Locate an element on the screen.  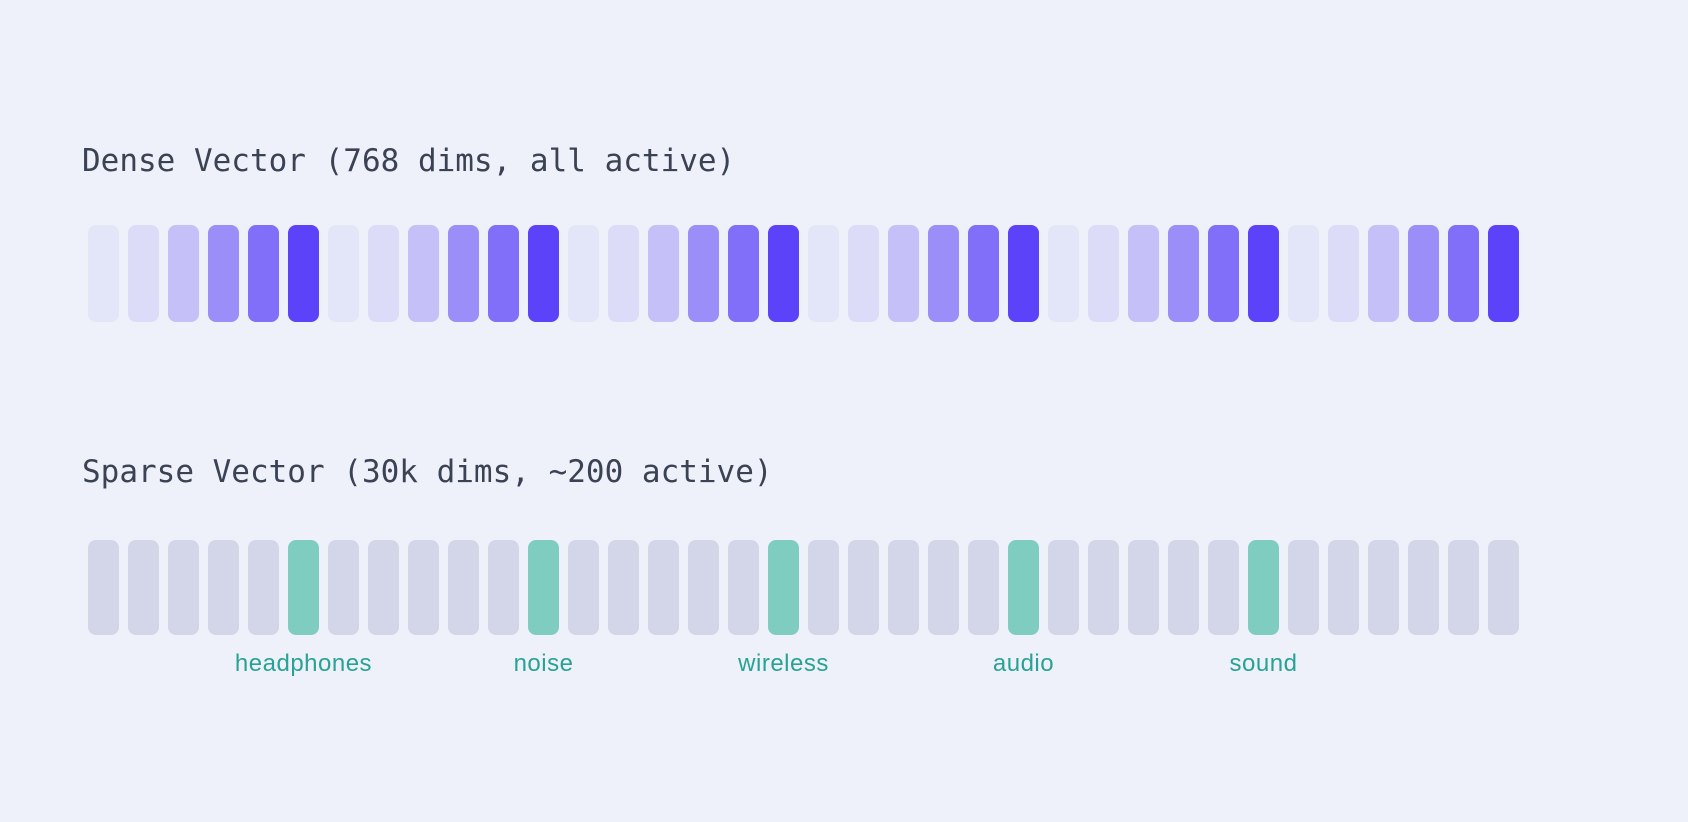
term-label-noise: noise is located at coordinates (543, 663).